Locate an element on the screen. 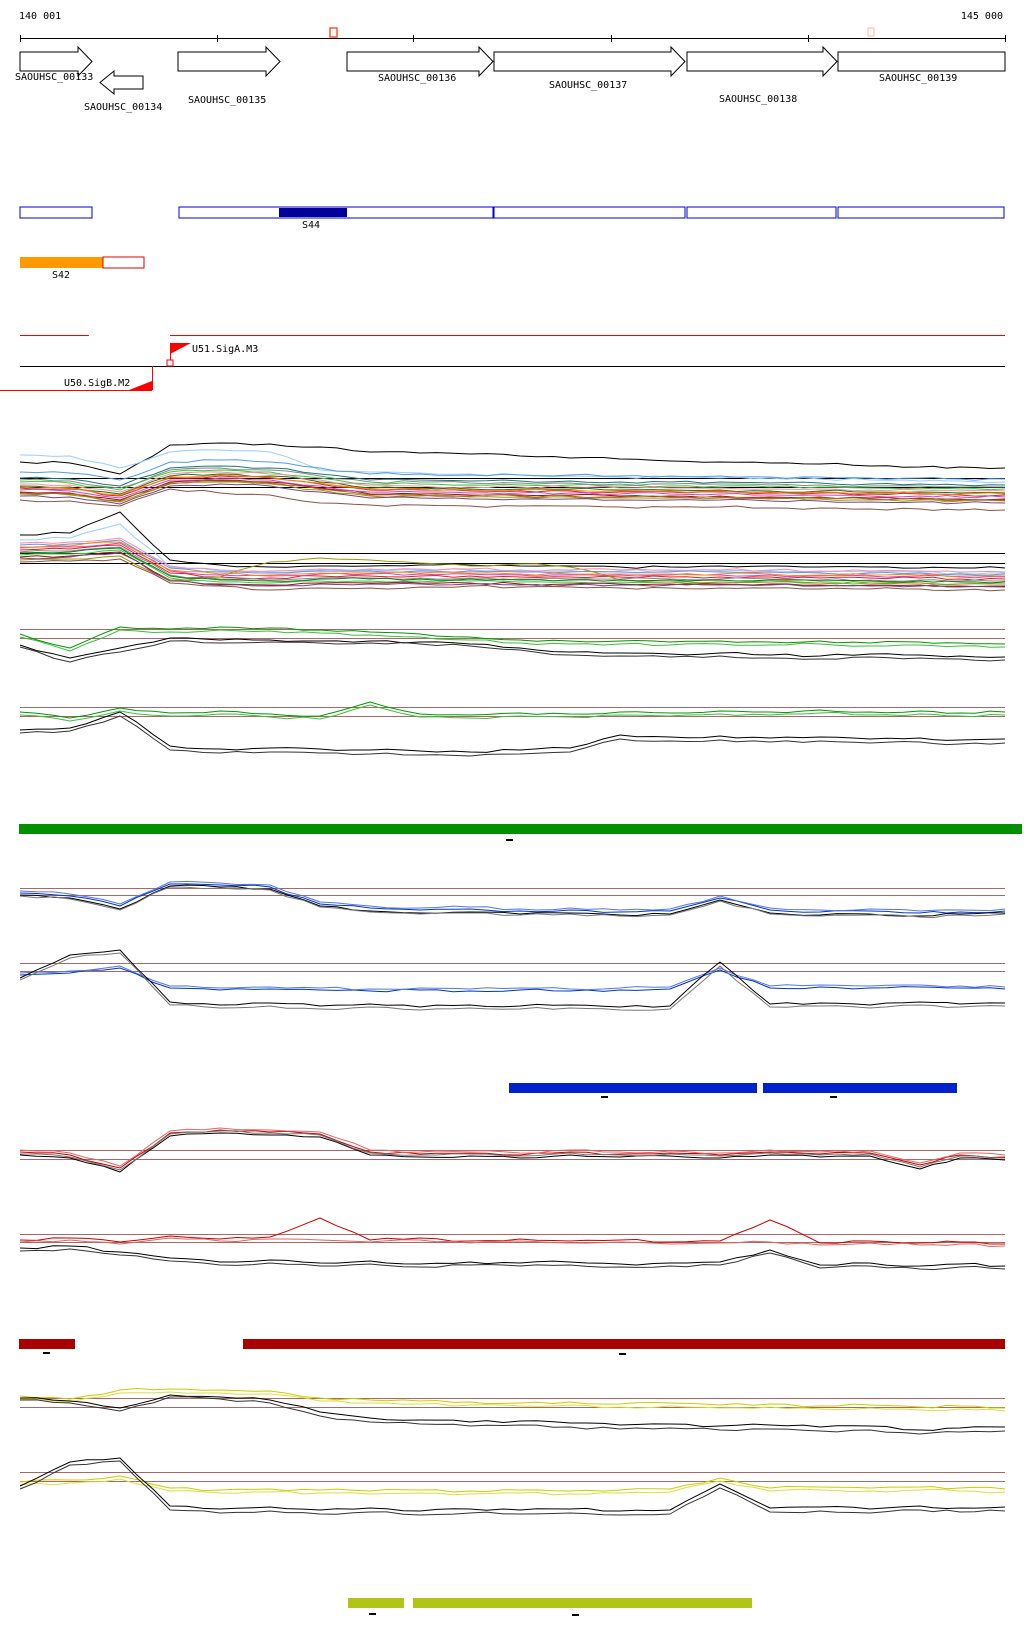  faint-cursor-marker is located at coordinates (871, 32).